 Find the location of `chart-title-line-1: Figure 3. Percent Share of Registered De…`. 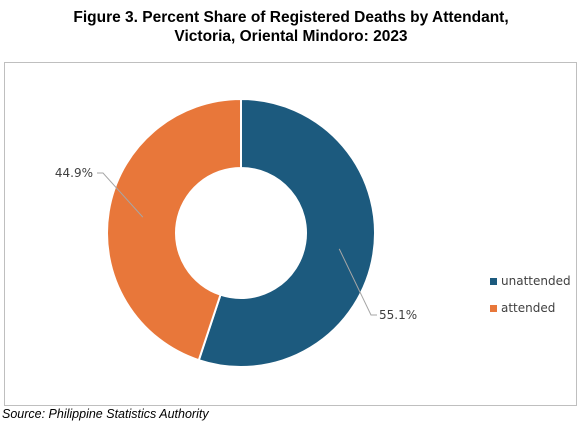

chart-title-line-1: Figure 3. Percent Share of Registered De… is located at coordinates (291, 17).